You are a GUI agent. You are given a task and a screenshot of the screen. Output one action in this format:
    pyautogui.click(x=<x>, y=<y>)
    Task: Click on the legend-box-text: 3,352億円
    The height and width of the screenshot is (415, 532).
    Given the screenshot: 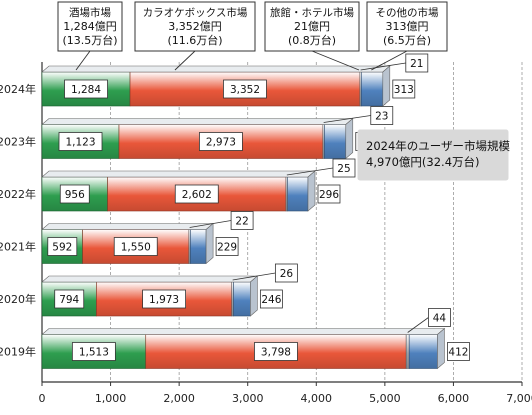 What is the action you would take?
    pyautogui.click(x=195, y=26)
    